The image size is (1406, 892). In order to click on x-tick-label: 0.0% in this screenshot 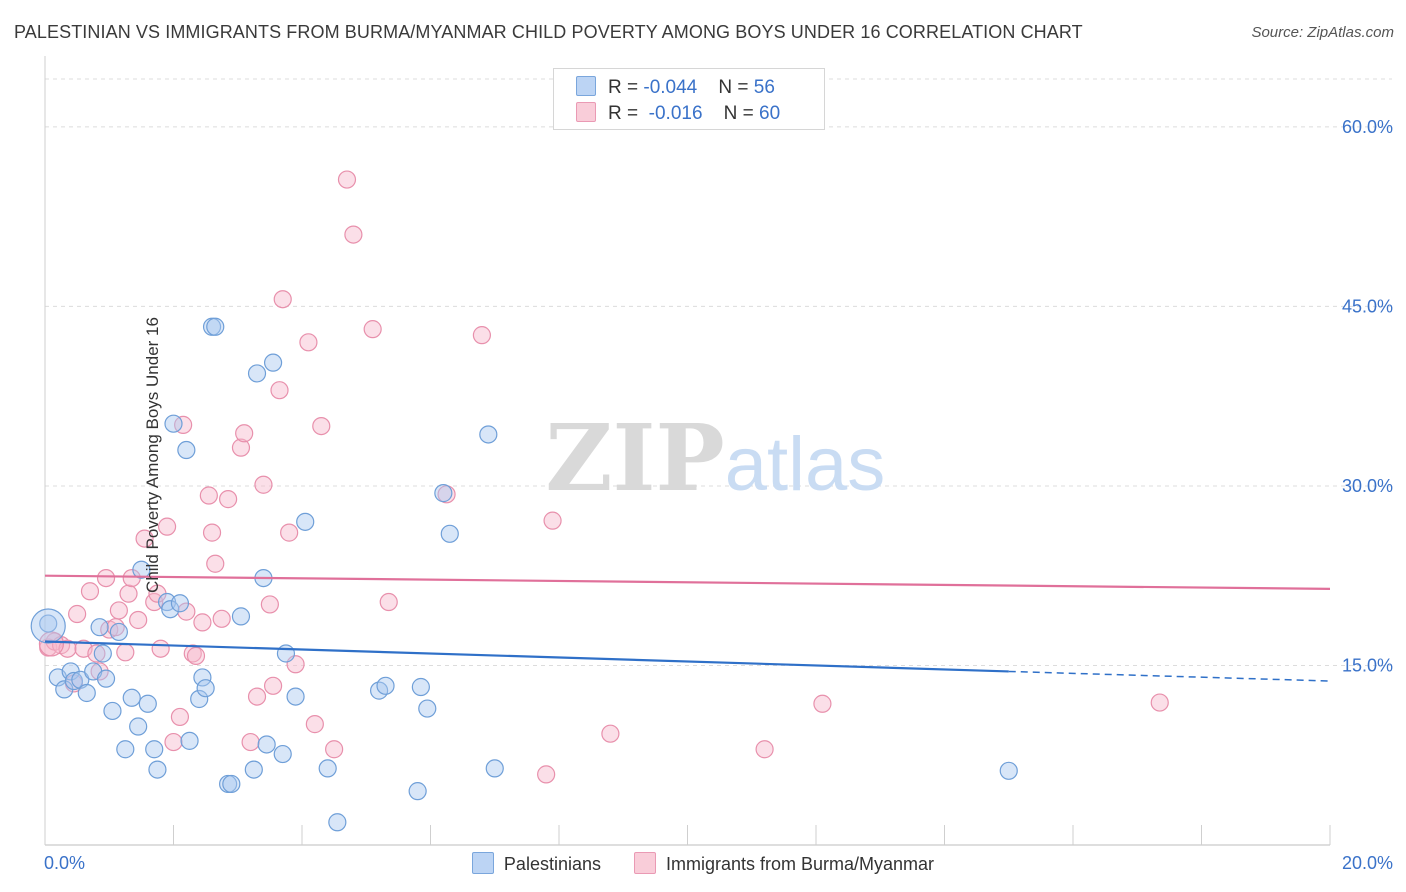, I will do `click(64, 863)`.